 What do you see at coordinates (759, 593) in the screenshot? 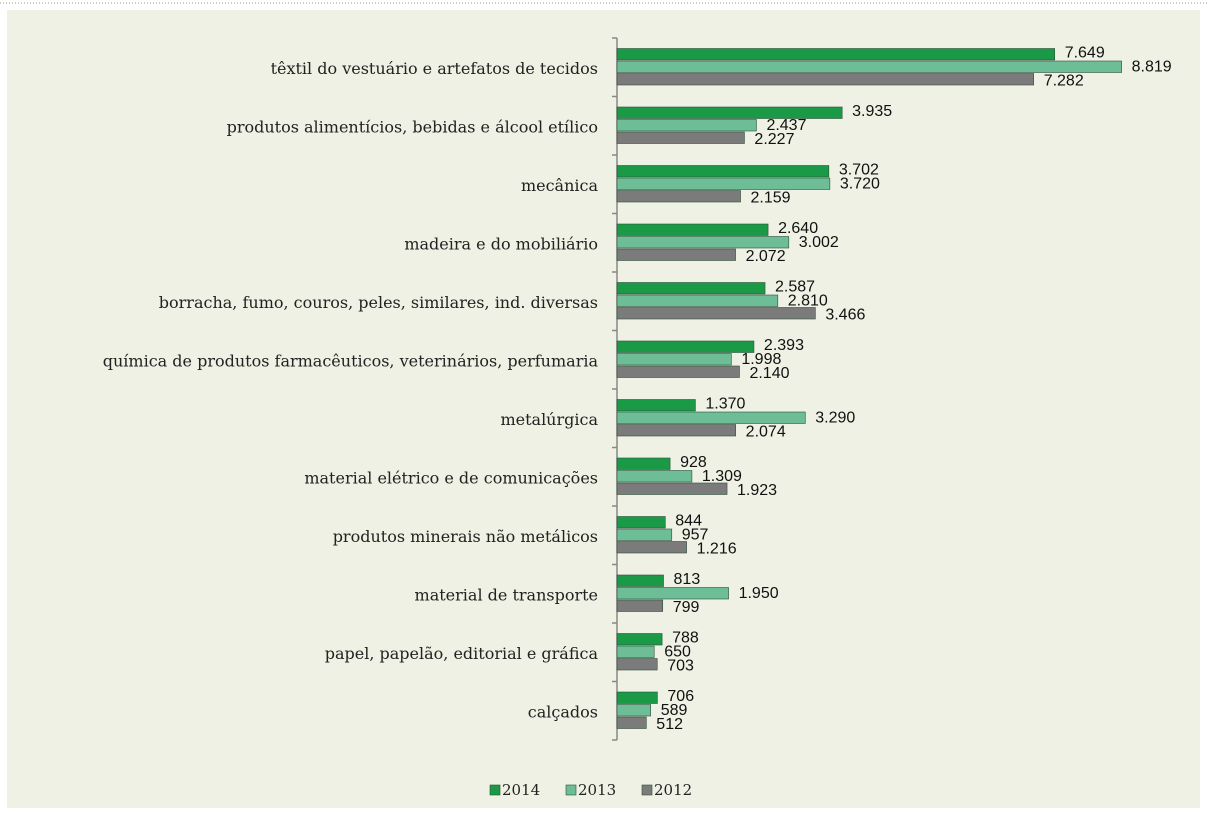
I see `value-label: 1.950` at bounding box center [759, 593].